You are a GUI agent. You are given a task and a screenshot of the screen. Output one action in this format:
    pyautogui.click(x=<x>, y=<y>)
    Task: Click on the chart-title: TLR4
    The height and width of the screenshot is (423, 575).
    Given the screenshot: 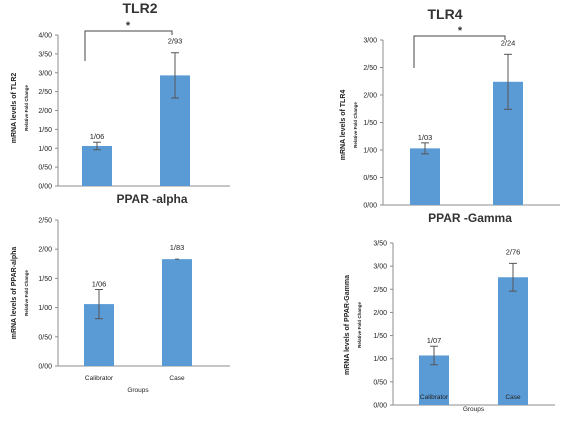 What is the action you would take?
    pyautogui.click(x=445, y=14)
    